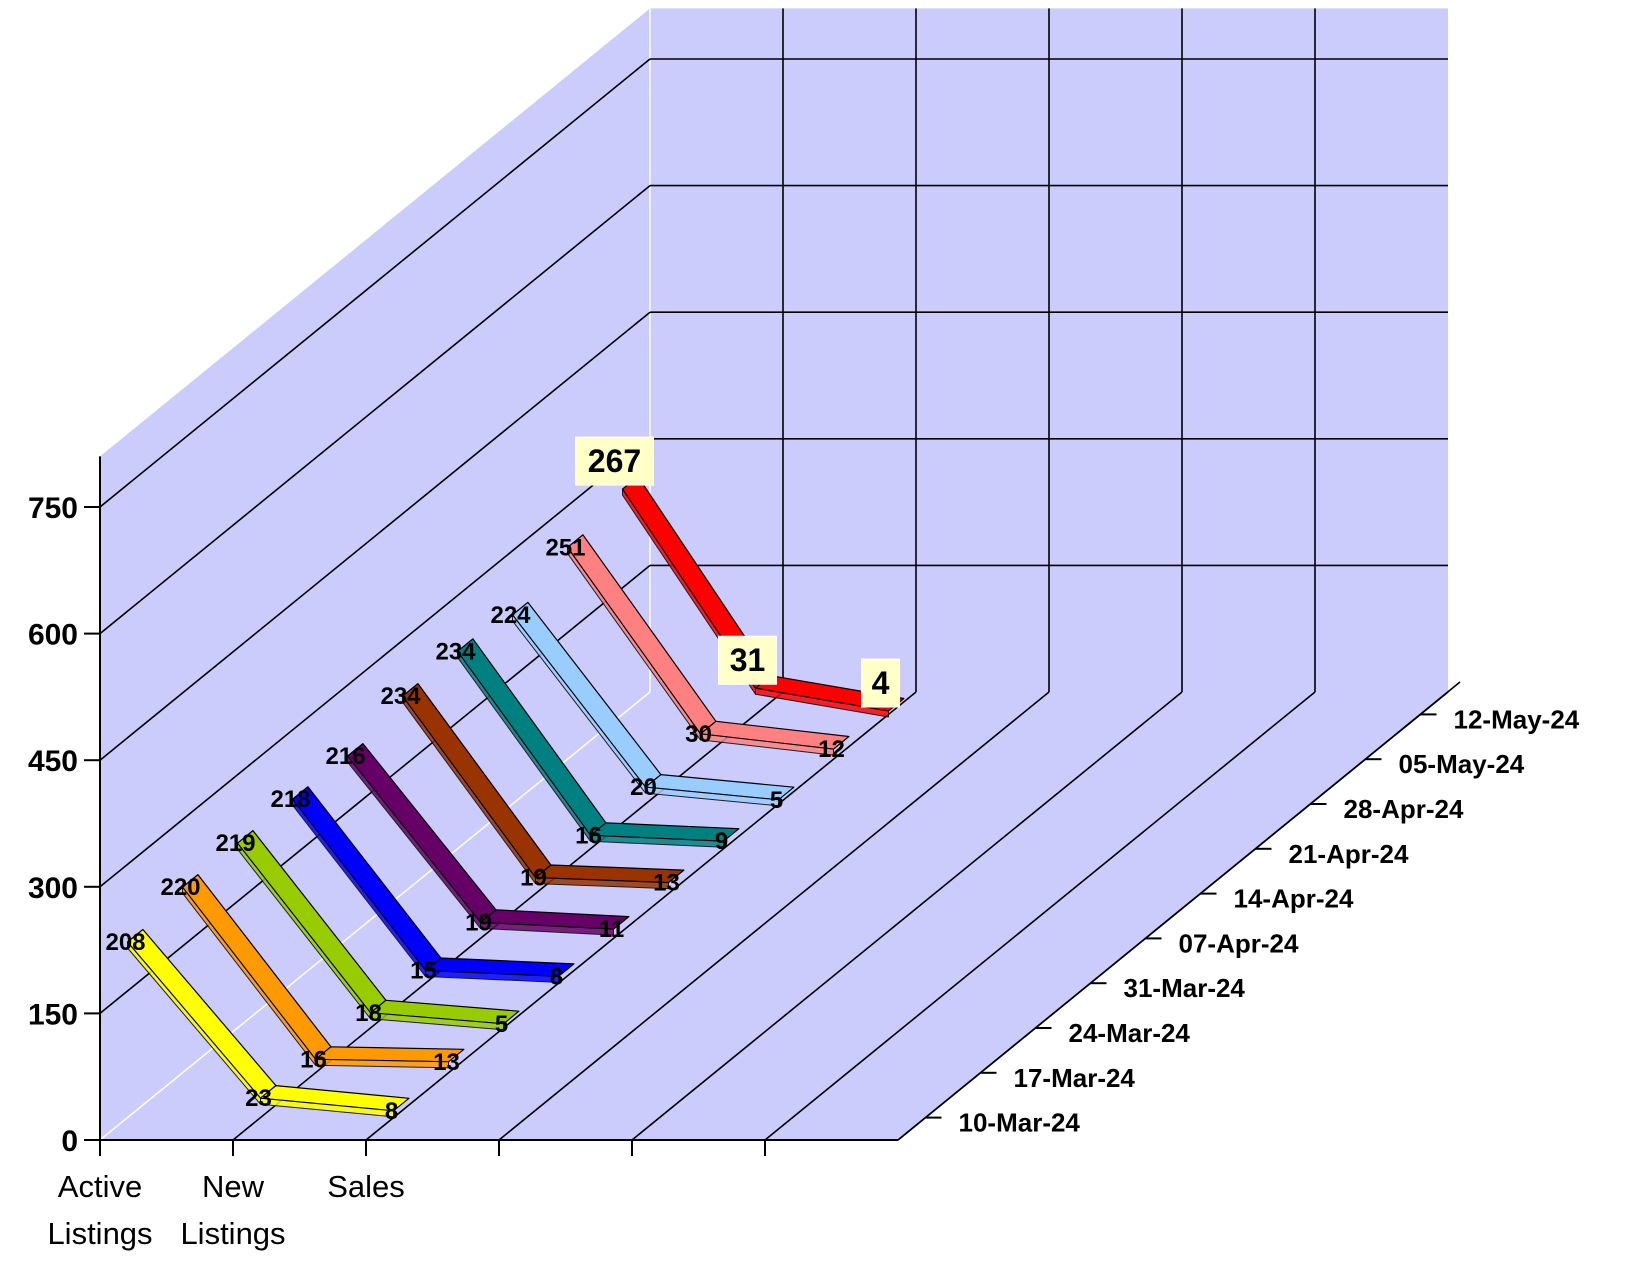  I want to click on data-label: 218, so click(290, 799).